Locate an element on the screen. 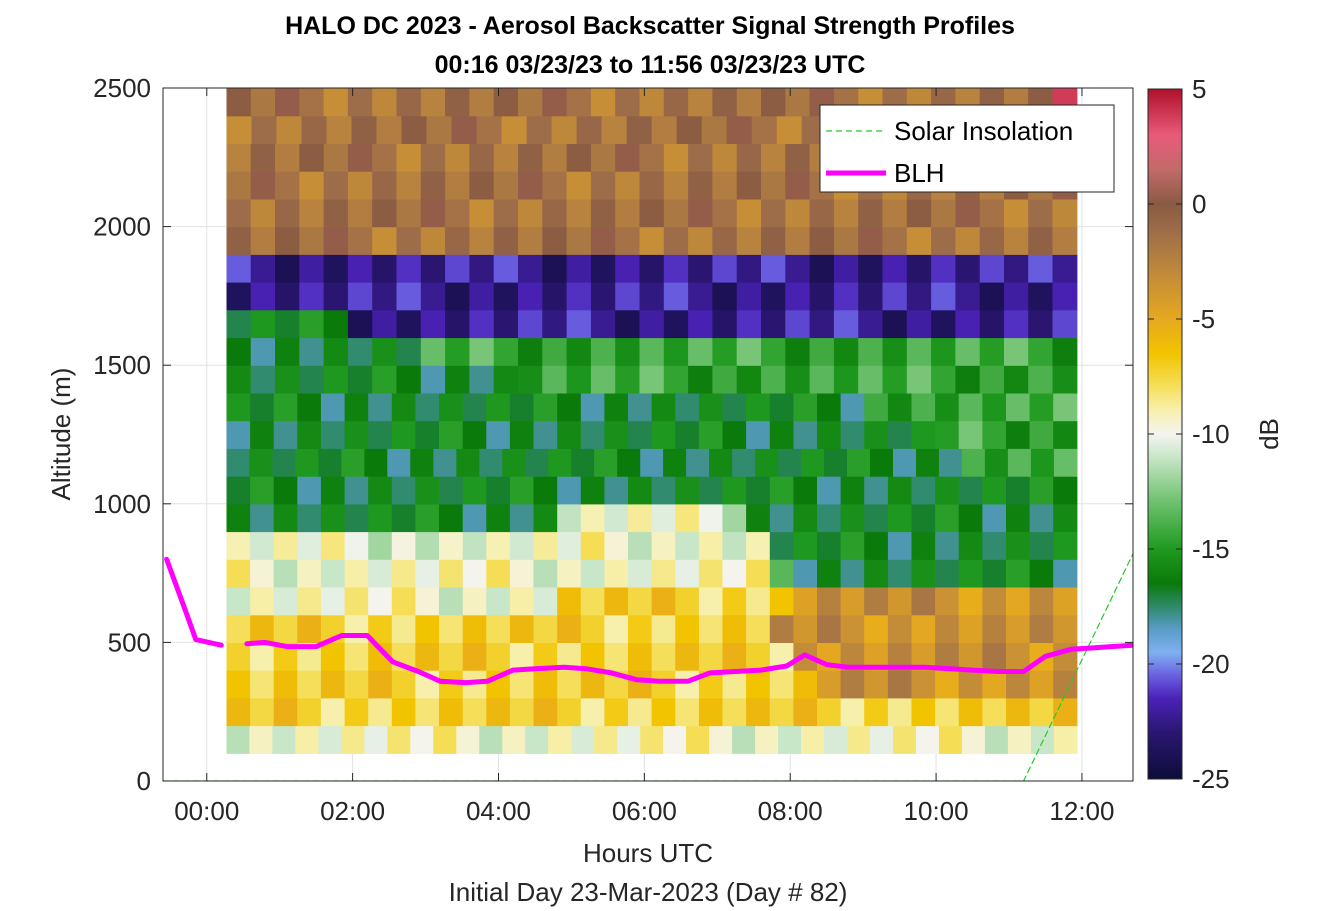 This screenshot has height=911, width=1343. y-tick-label: 500 is located at coordinates (129, 642).